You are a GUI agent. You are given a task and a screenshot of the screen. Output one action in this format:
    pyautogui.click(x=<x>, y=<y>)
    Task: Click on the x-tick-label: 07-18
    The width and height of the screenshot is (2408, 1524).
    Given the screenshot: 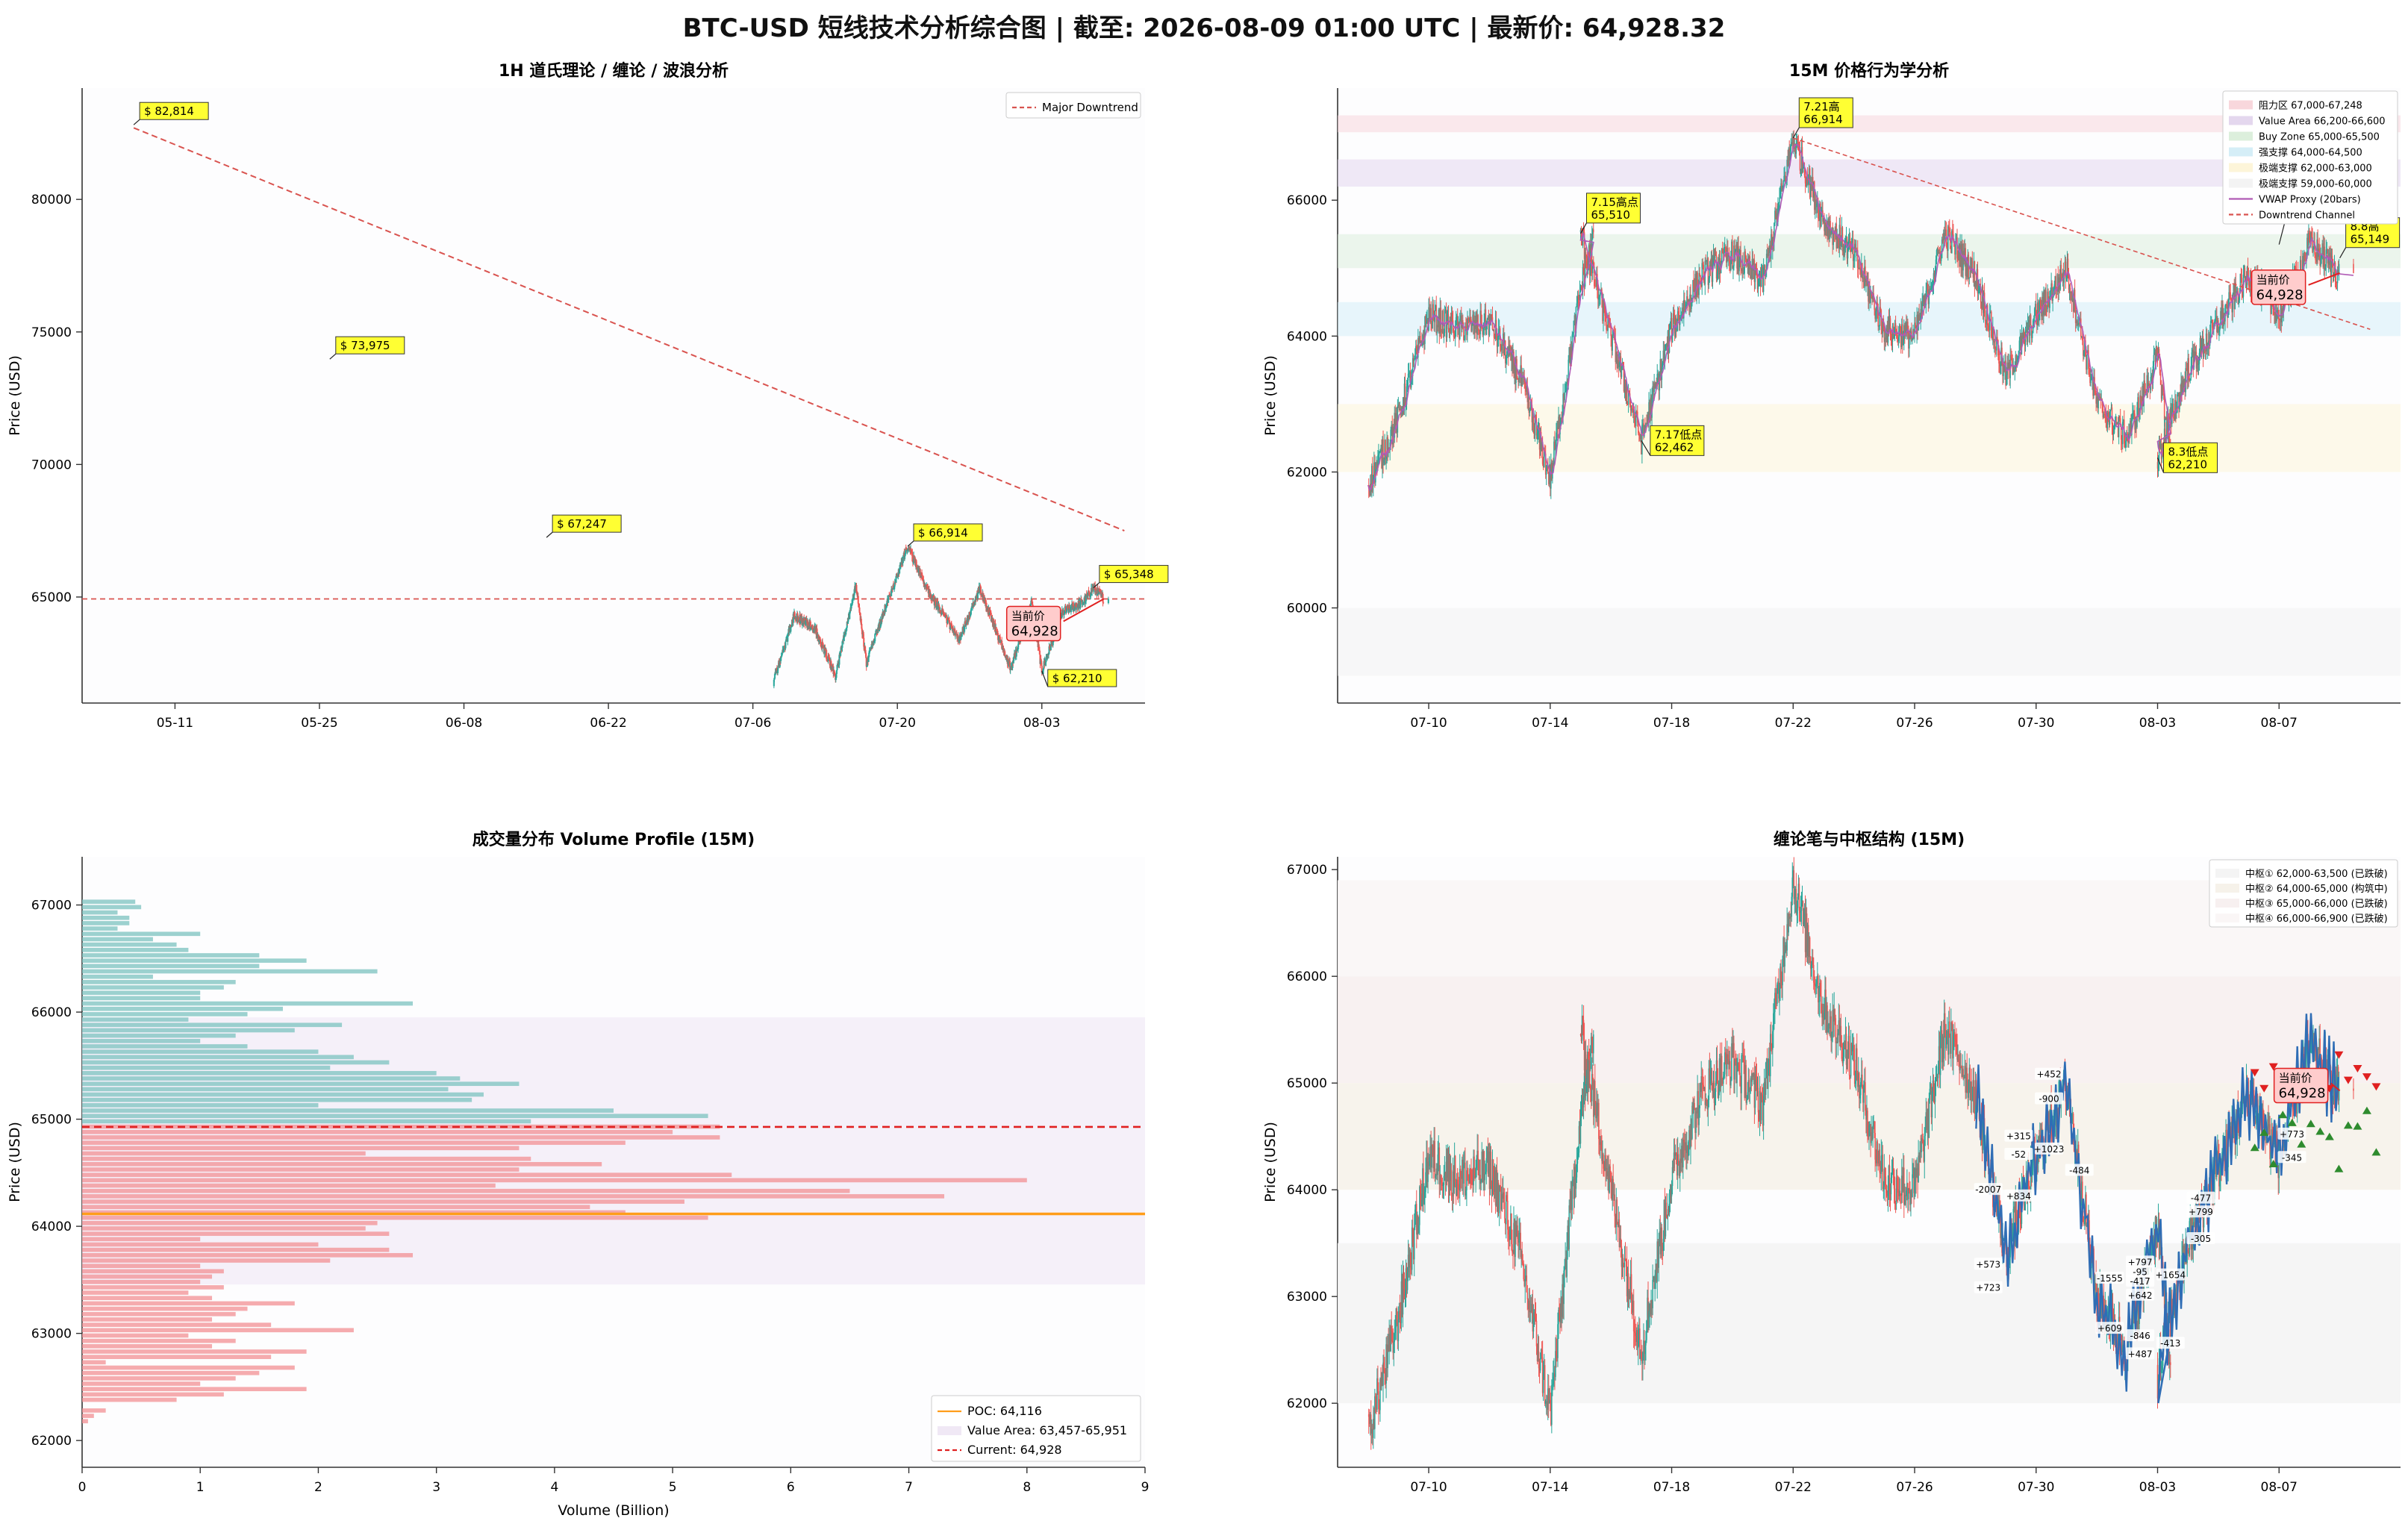 What is the action you would take?
    pyautogui.click(x=1671, y=1487)
    